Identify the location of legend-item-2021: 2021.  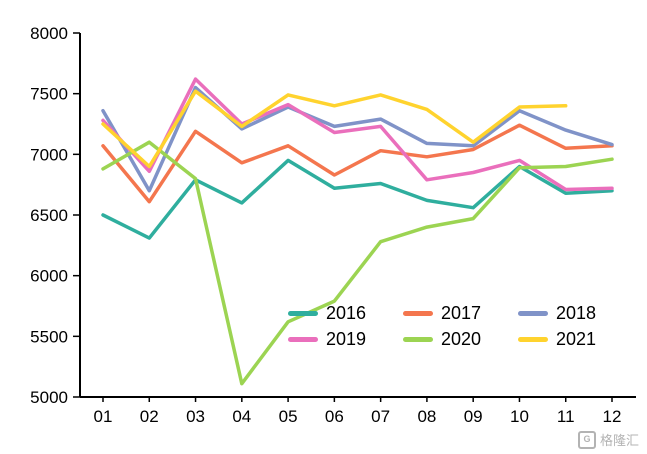
(575, 339).